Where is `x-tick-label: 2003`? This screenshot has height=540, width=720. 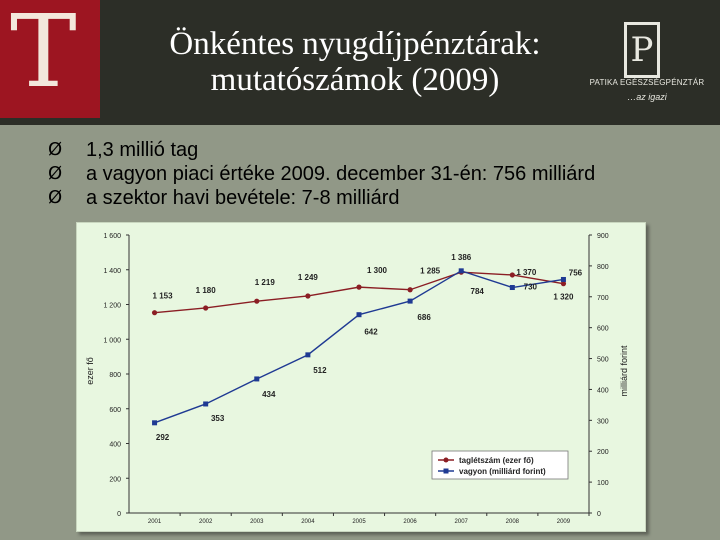 x-tick-label: 2003 is located at coordinates (257, 522).